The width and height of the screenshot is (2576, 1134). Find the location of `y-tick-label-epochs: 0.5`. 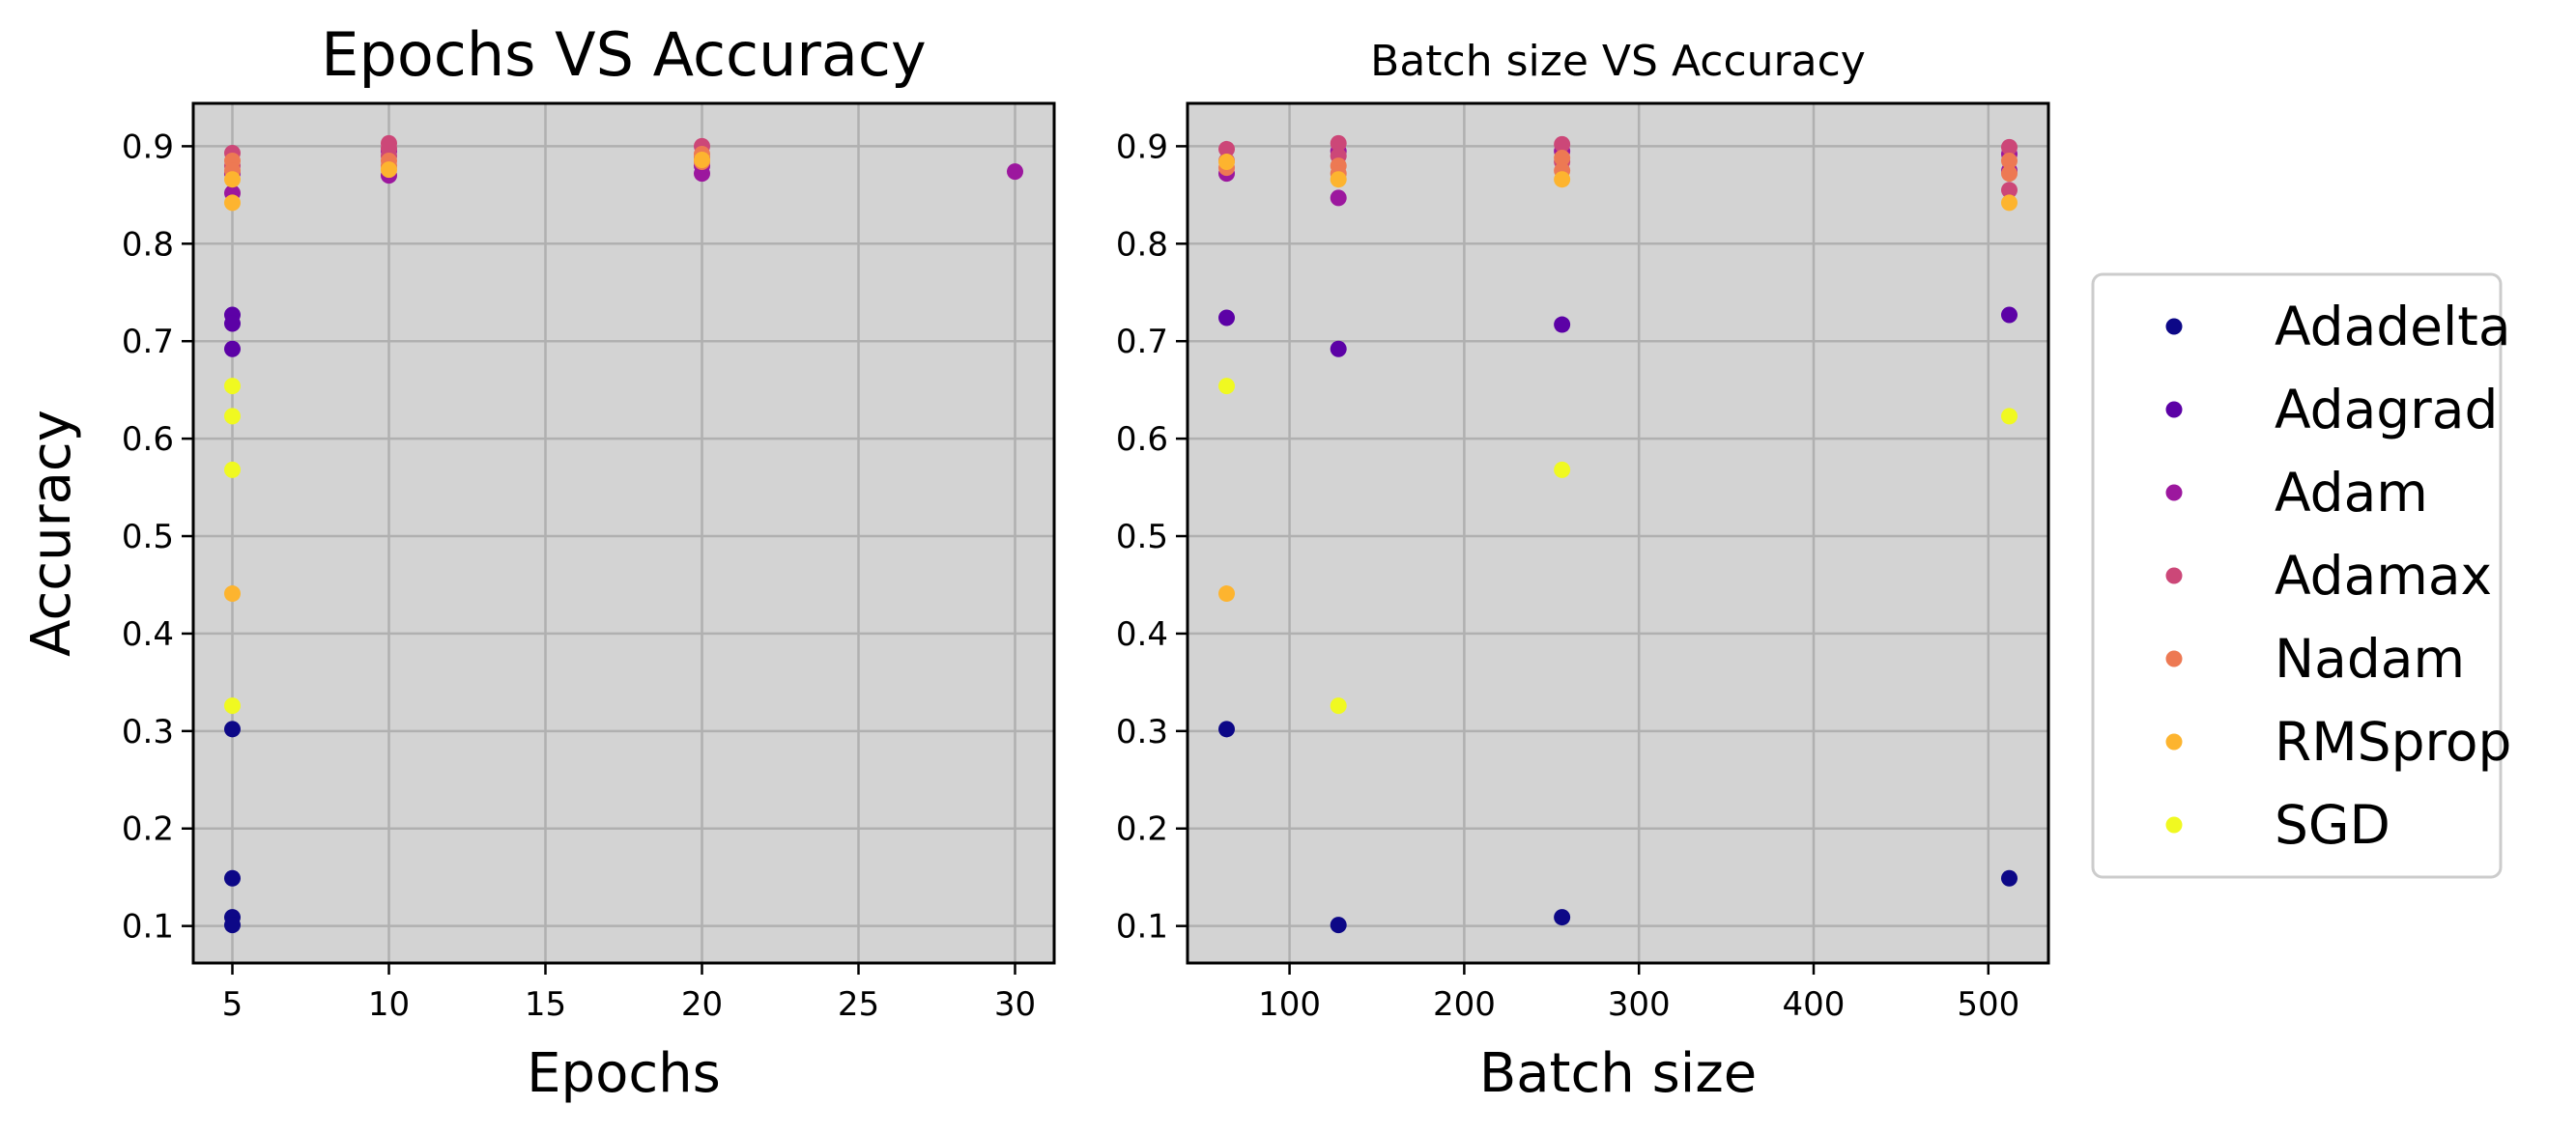

y-tick-label-epochs: 0.5 is located at coordinates (148, 537).